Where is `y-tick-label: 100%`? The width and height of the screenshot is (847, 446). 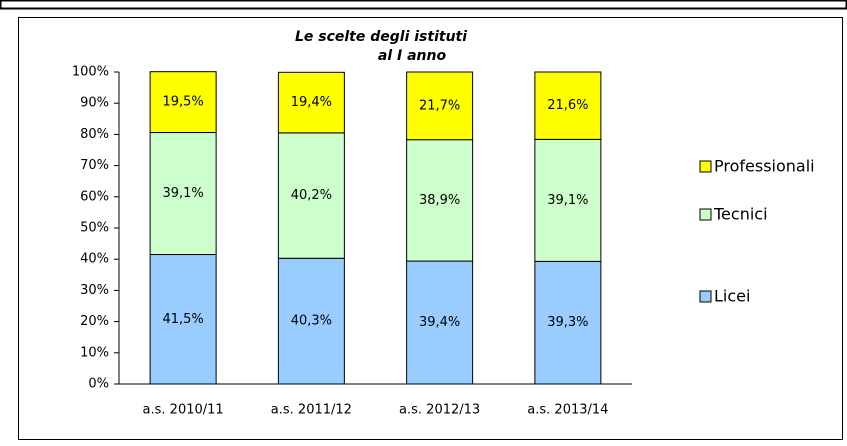 y-tick-label: 100% is located at coordinates (90, 72).